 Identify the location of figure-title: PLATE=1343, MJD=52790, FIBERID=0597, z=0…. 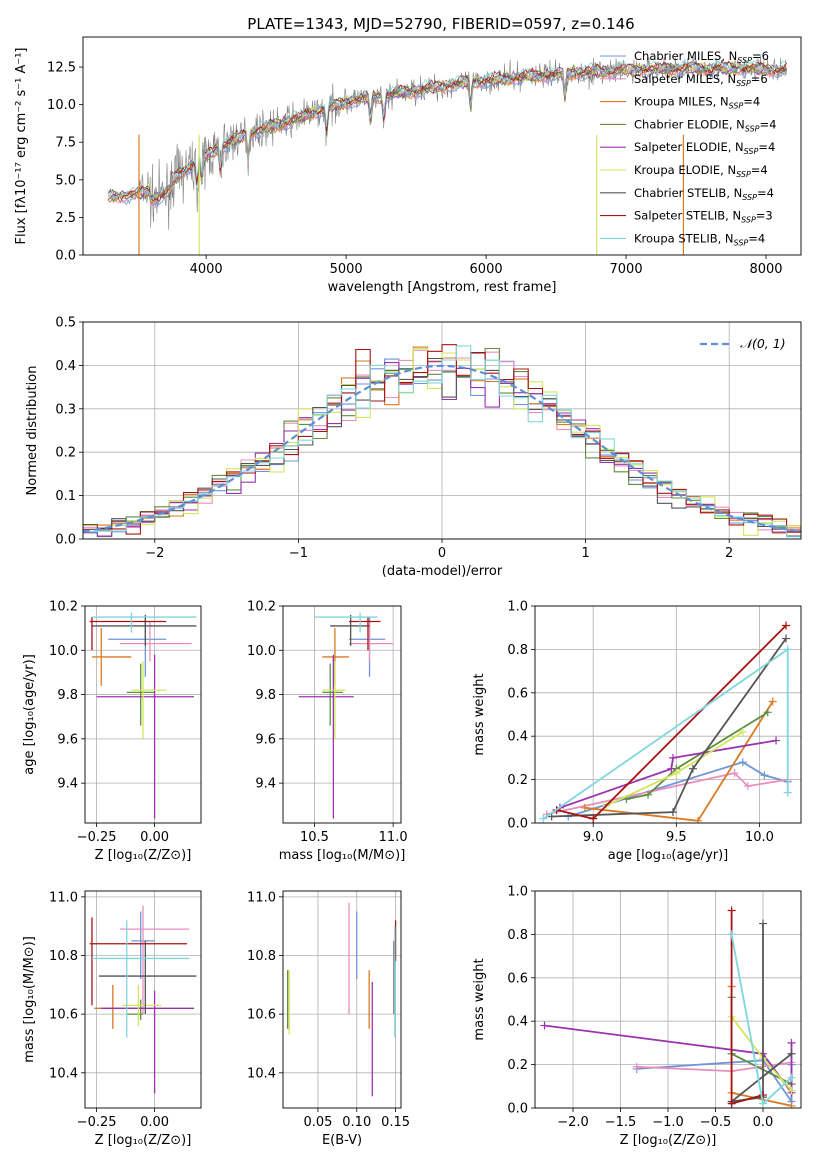
(440, 24).